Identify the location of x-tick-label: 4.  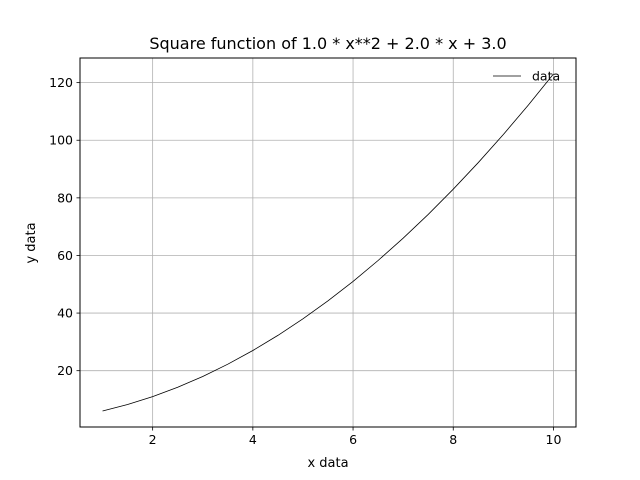
(253, 439).